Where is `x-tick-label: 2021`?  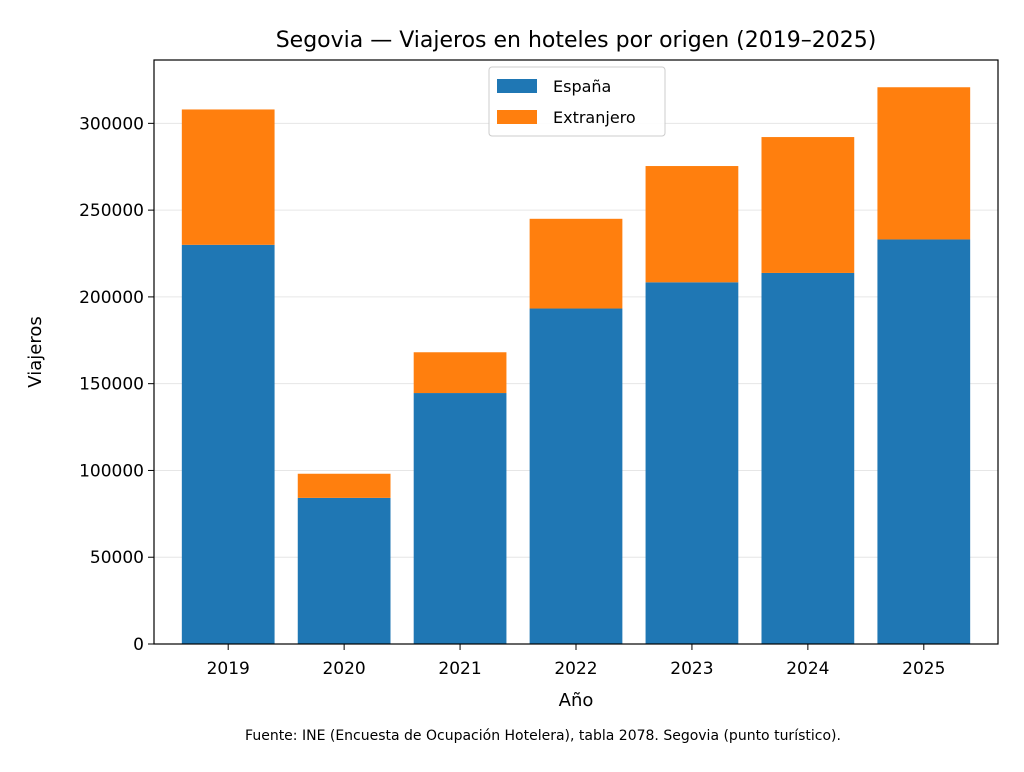 x-tick-label: 2021 is located at coordinates (459, 669).